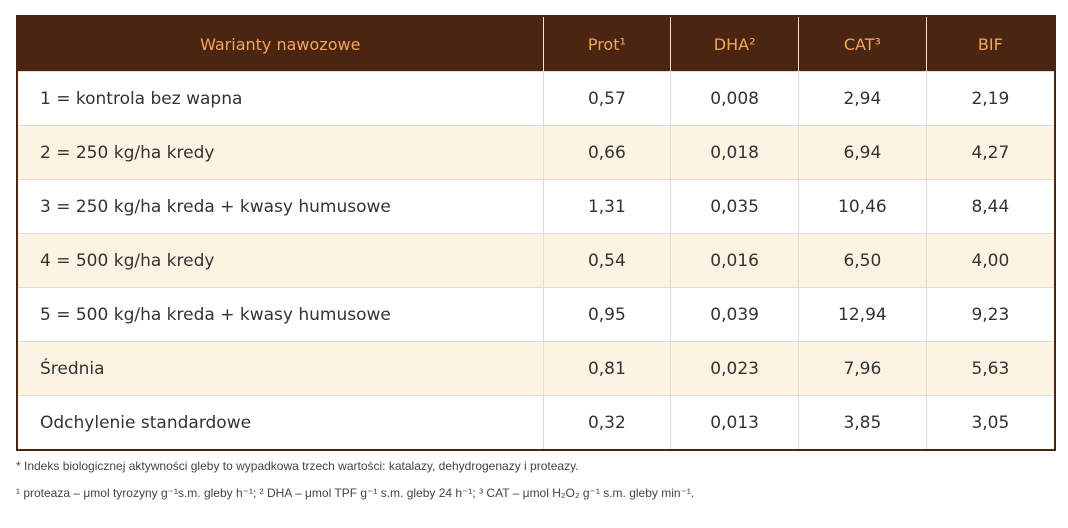  I want to click on table-row: 1 = kontrola bez wapna 0,57 0,008 2,94 2,19, so click(536, 98).